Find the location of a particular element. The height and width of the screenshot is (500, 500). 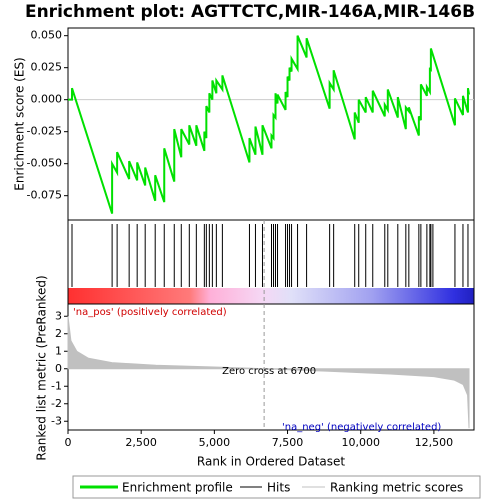

x-tick-label: 0 is located at coordinates (68, 442).